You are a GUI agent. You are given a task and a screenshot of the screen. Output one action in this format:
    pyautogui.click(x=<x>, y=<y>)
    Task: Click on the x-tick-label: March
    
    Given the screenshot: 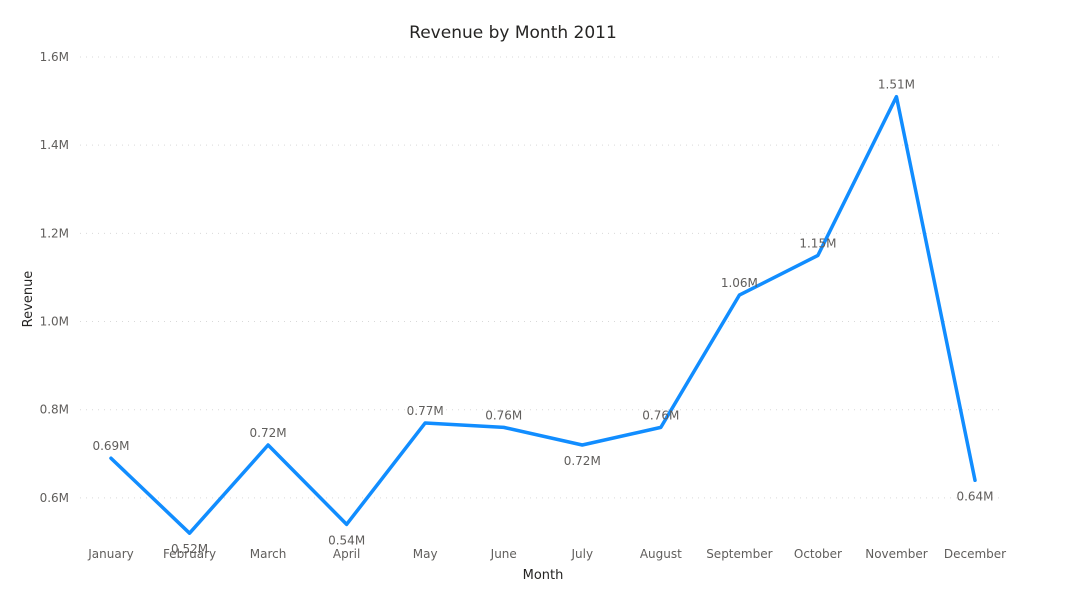 What is the action you would take?
    pyautogui.click(x=268, y=554)
    